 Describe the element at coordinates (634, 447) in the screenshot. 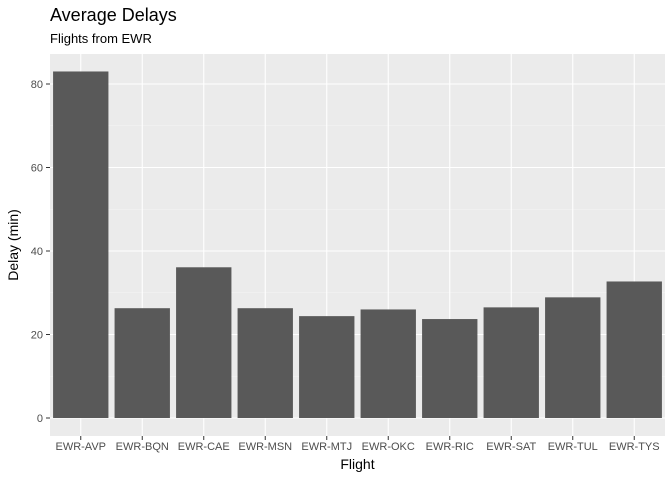

I see `x-tick-label: EWR-TYS` at that location.